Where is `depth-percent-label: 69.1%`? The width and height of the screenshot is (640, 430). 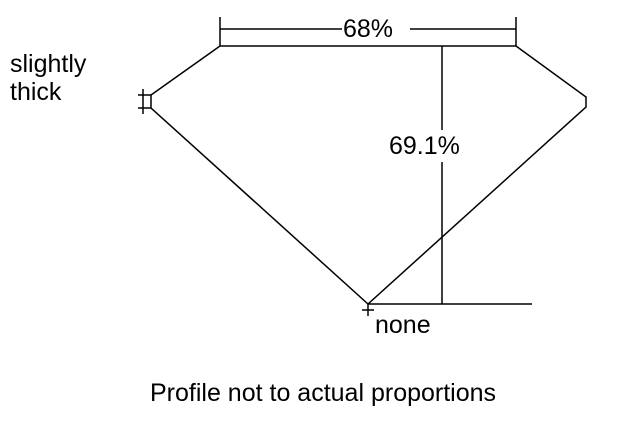
depth-percent-label: 69.1% is located at coordinates (424, 146).